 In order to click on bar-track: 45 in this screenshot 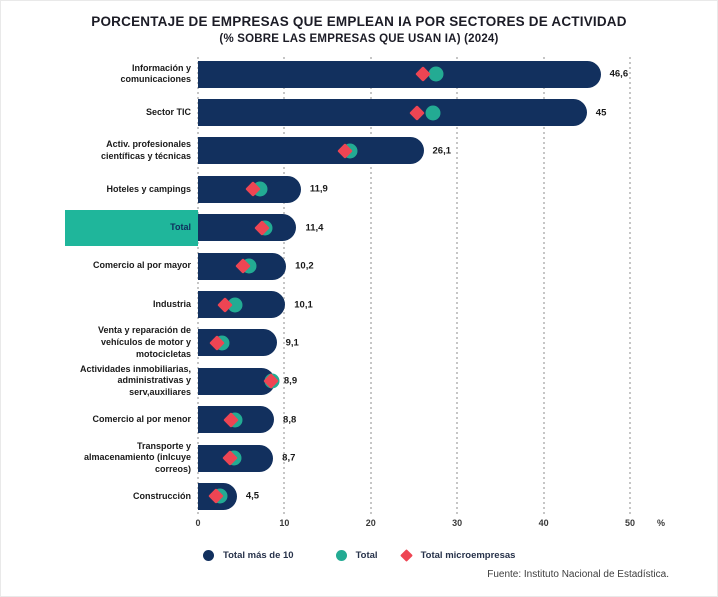, I will do `click(451, 113)`.